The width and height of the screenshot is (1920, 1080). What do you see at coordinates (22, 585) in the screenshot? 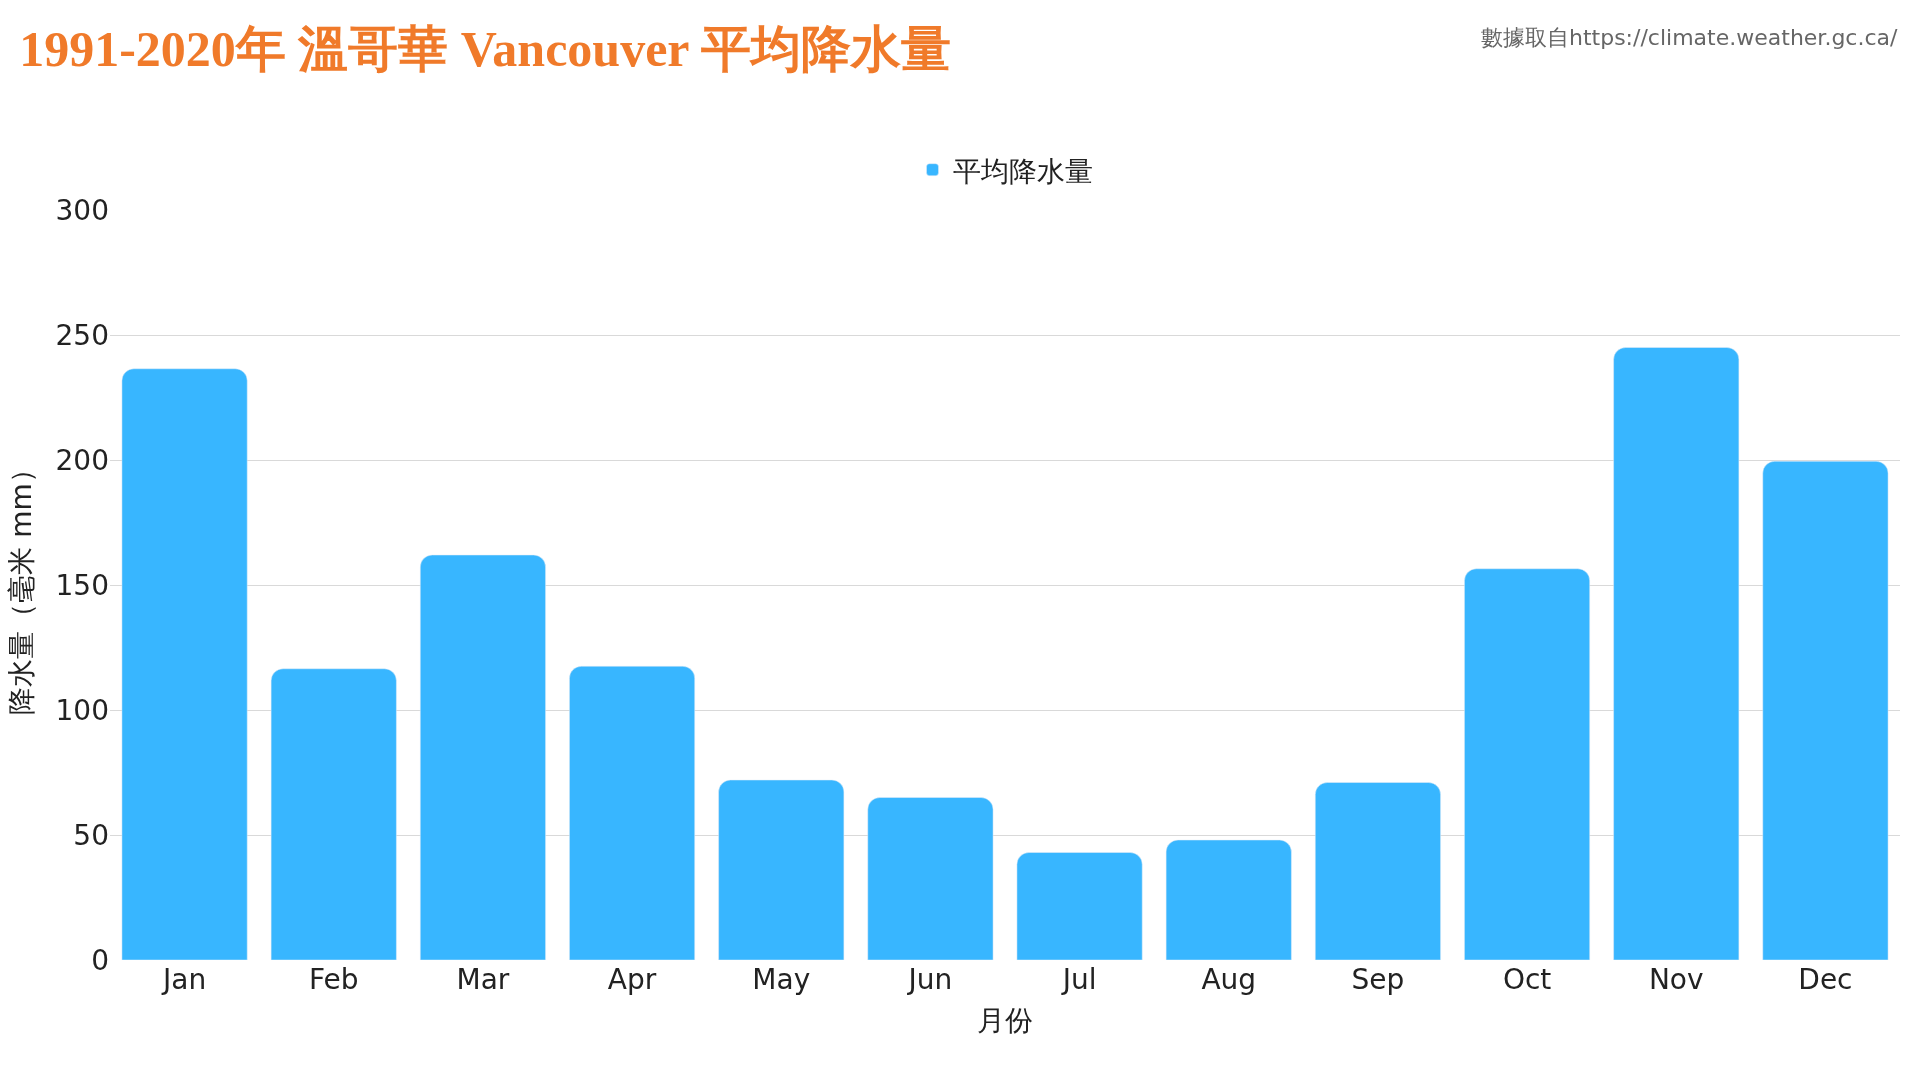
I see `y-axis-title: 降水量（毫米 mm）` at bounding box center [22, 585].